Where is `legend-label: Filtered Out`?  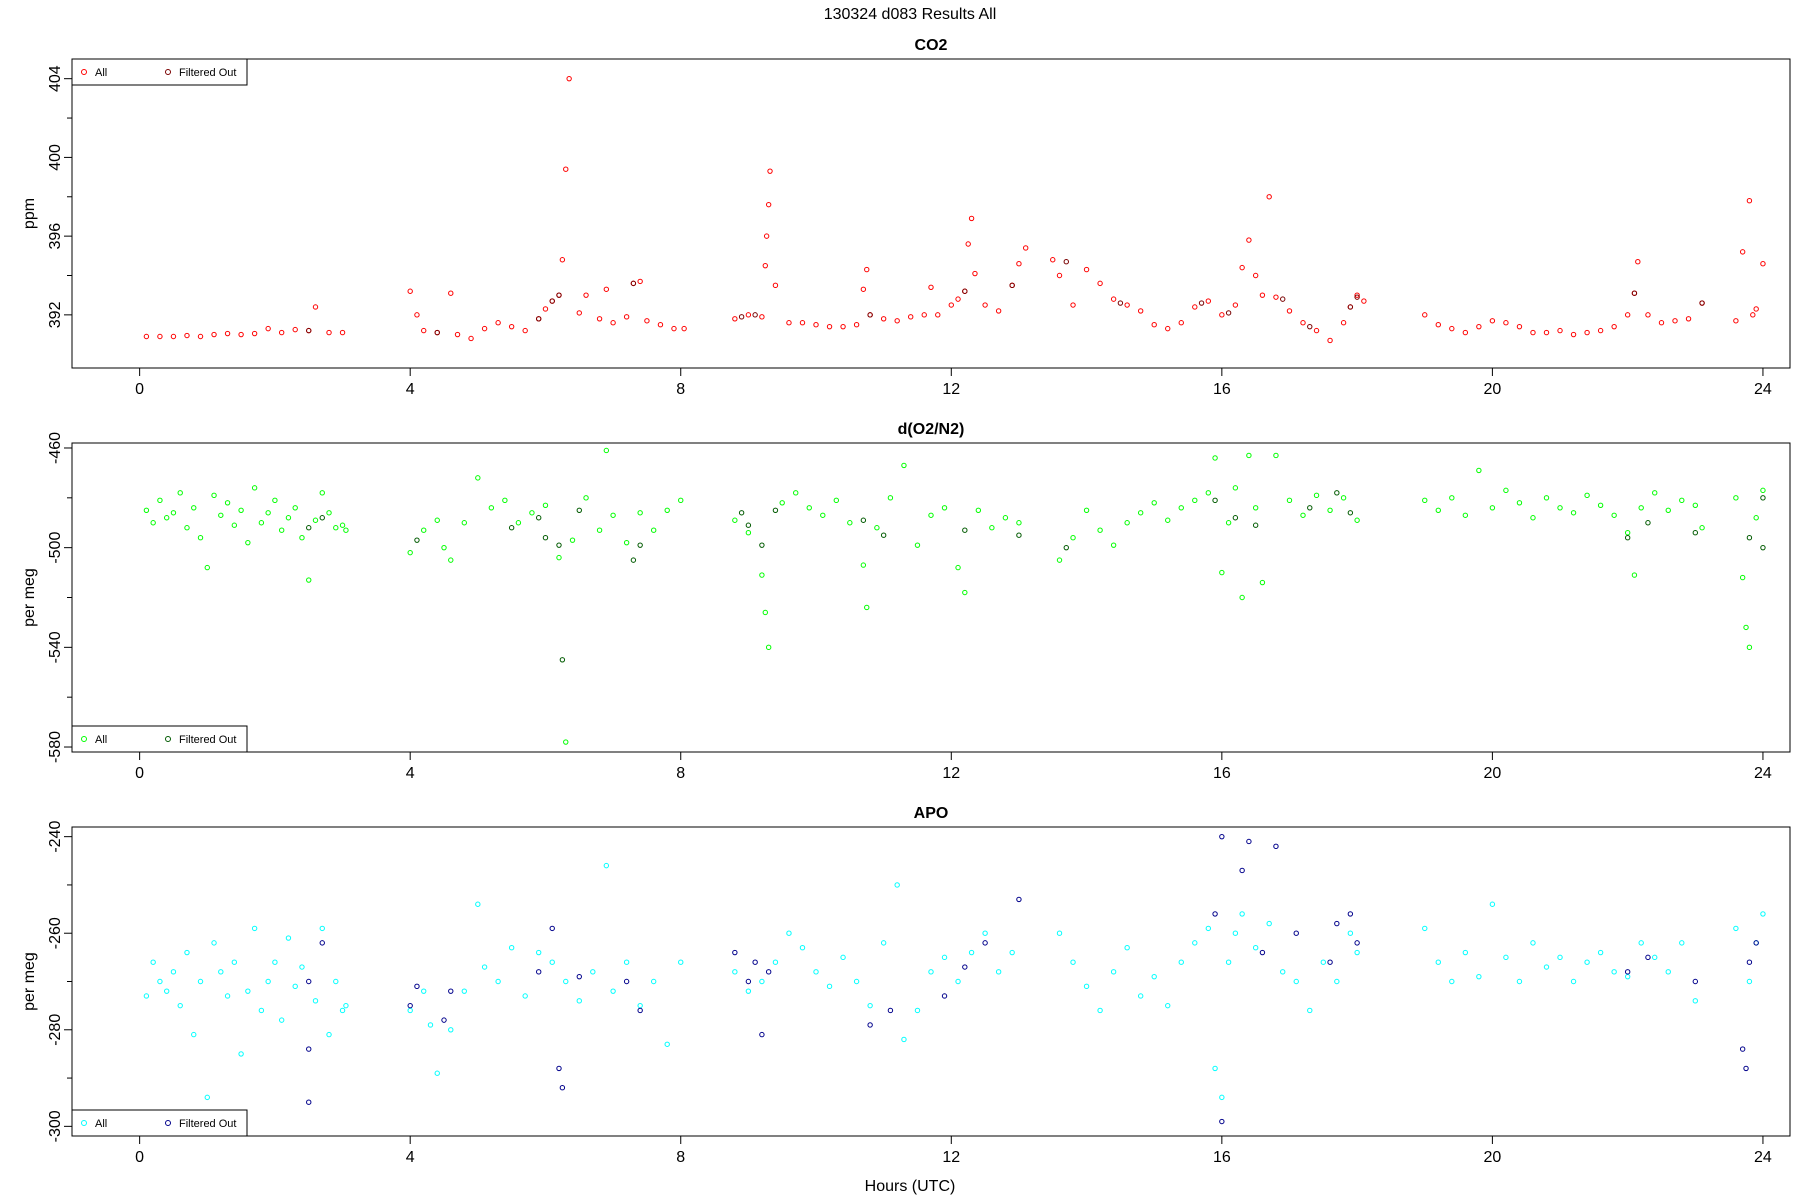
legend-label: Filtered Out is located at coordinates (207, 73).